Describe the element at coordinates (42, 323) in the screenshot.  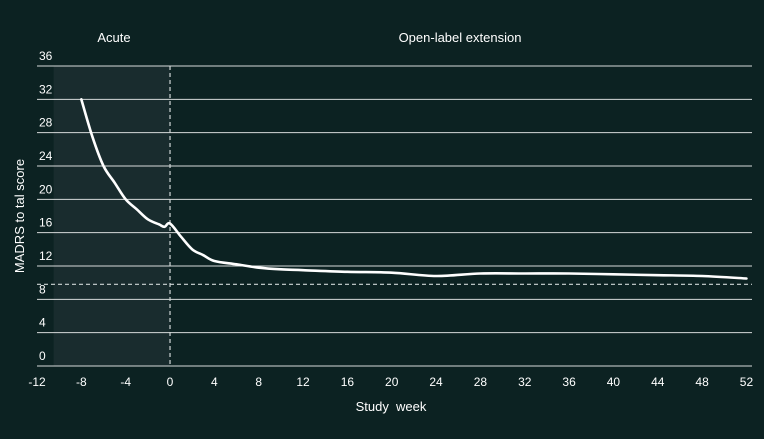
I see `y-tick-label-4: 4` at that location.